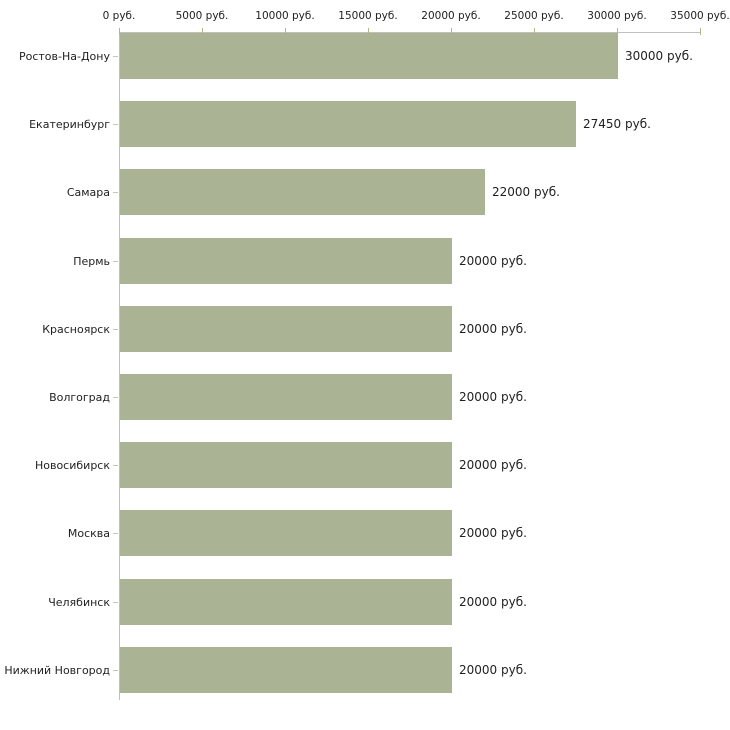 The height and width of the screenshot is (730, 730). Describe the element at coordinates (88, 533) in the screenshot. I see `category-label: Москва` at that location.